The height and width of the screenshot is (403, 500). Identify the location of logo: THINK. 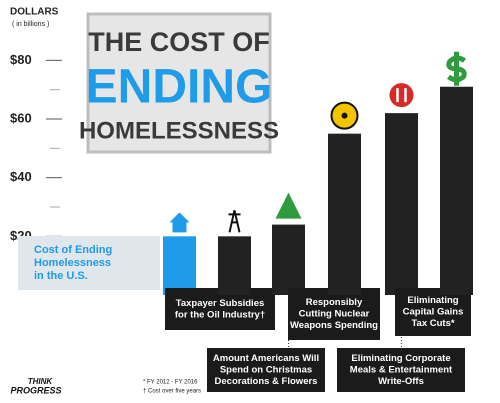
(41, 381).